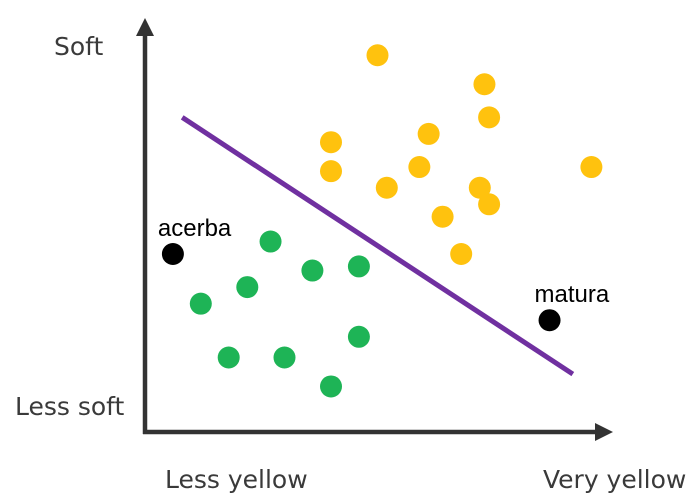 The width and height of the screenshot is (700, 503). Describe the element at coordinates (145, 27) in the screenshot. I see `y-axis-arrowhead` at that location.